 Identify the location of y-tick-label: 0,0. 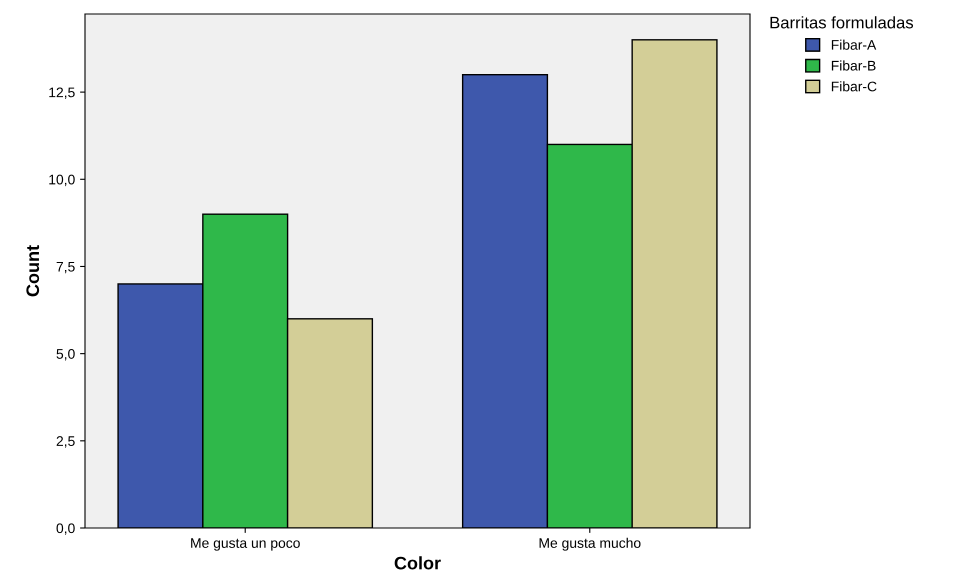
(65, 529).